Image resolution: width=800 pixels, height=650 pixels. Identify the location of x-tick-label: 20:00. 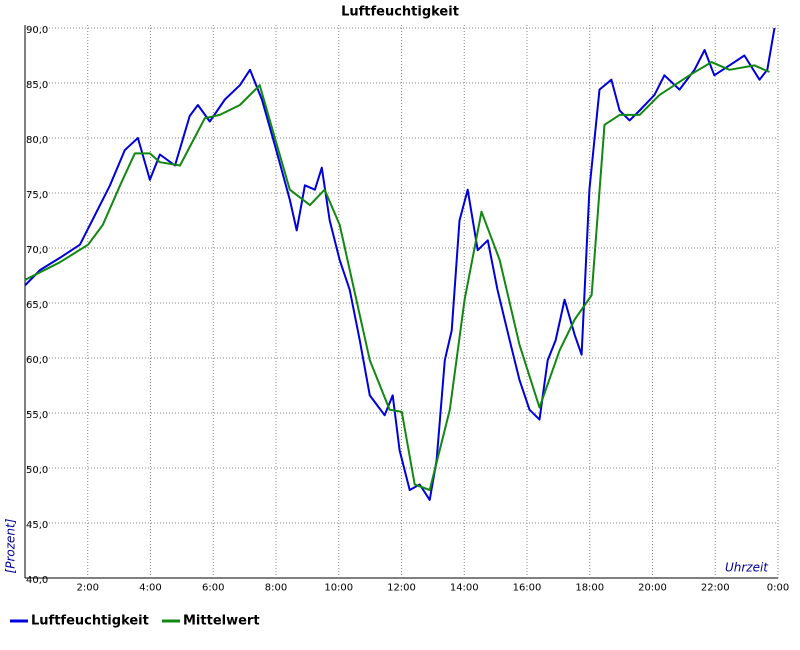
(652, 587).